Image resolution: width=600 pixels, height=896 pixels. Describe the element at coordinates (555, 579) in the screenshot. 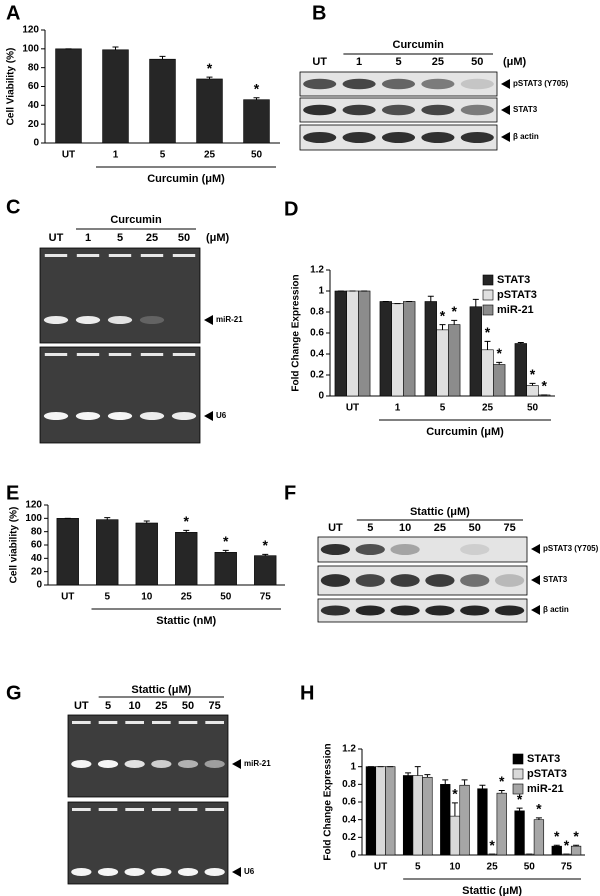

I see `row-label: STAT3` at that location.